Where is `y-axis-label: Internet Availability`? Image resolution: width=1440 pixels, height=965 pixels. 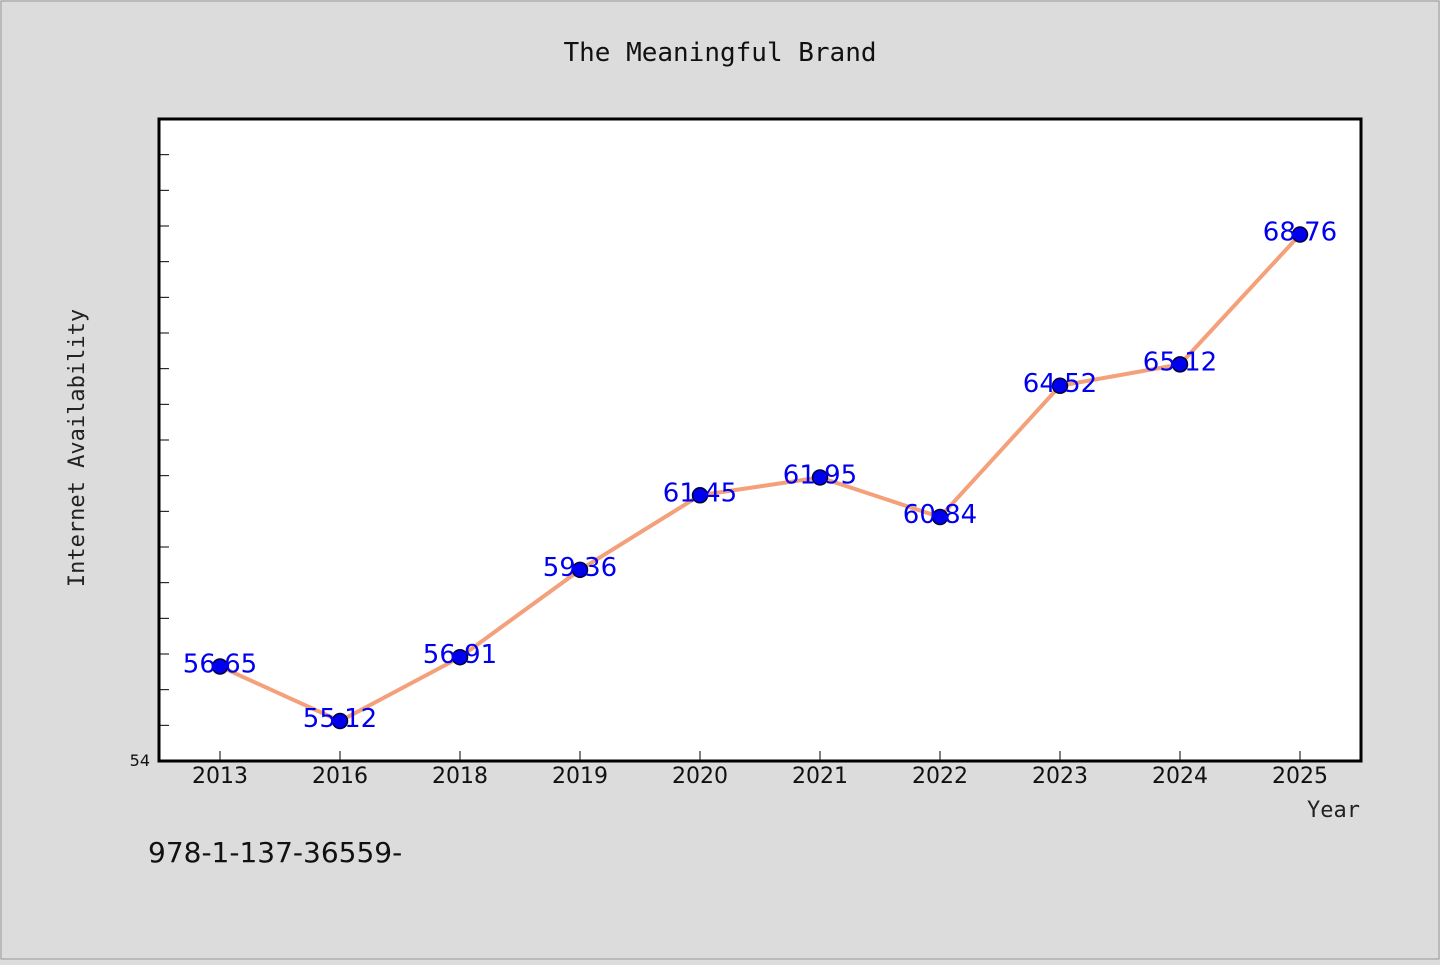 y-axis-label: Internet Availability is located at coordinates (77, 448).